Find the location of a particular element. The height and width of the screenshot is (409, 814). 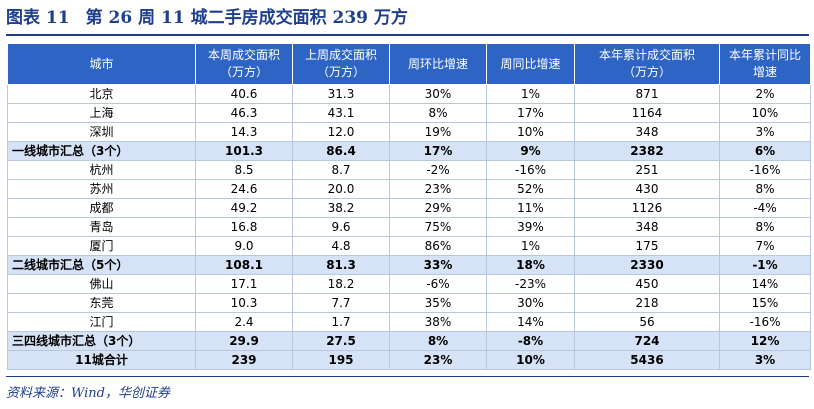

city-cell: 杭州 is located at coordinates (101, 170).